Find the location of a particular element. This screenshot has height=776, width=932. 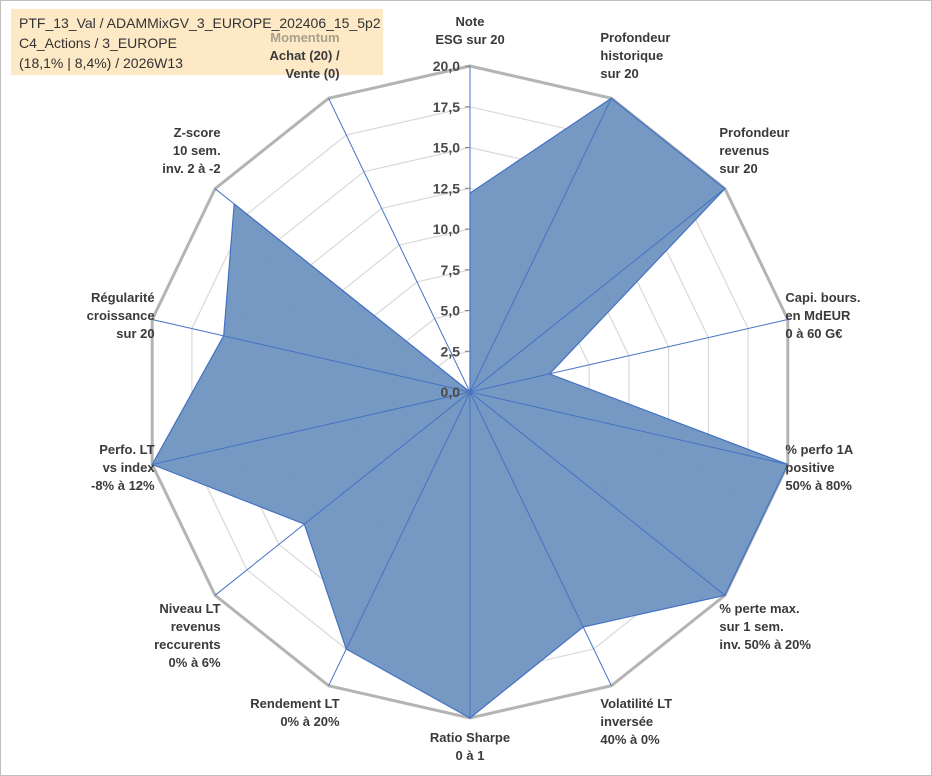

axis-label: Niveau LT revenus reccurents 0% à 6% is located at coordinates (187, 635).